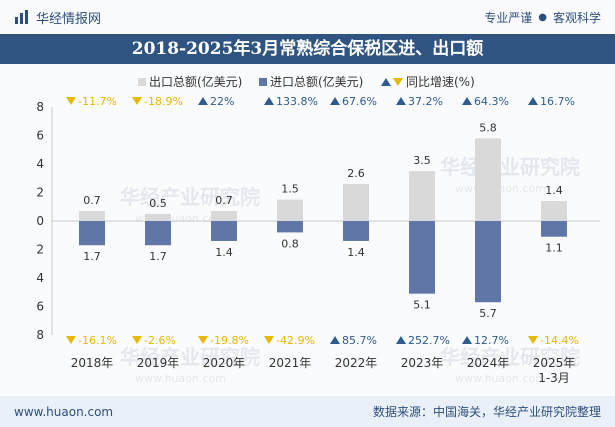  What do you see at coordinates (356, 363) in the screenshot?
I see `x-tick-label: 2022年` at bounding box center [356, 363].